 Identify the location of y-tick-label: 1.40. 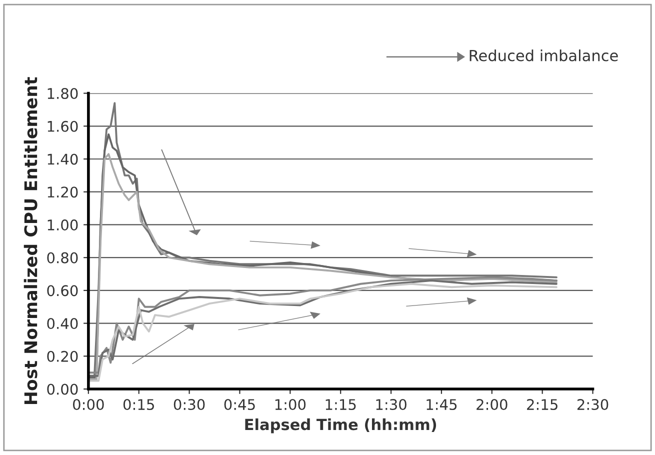
(63, 159).